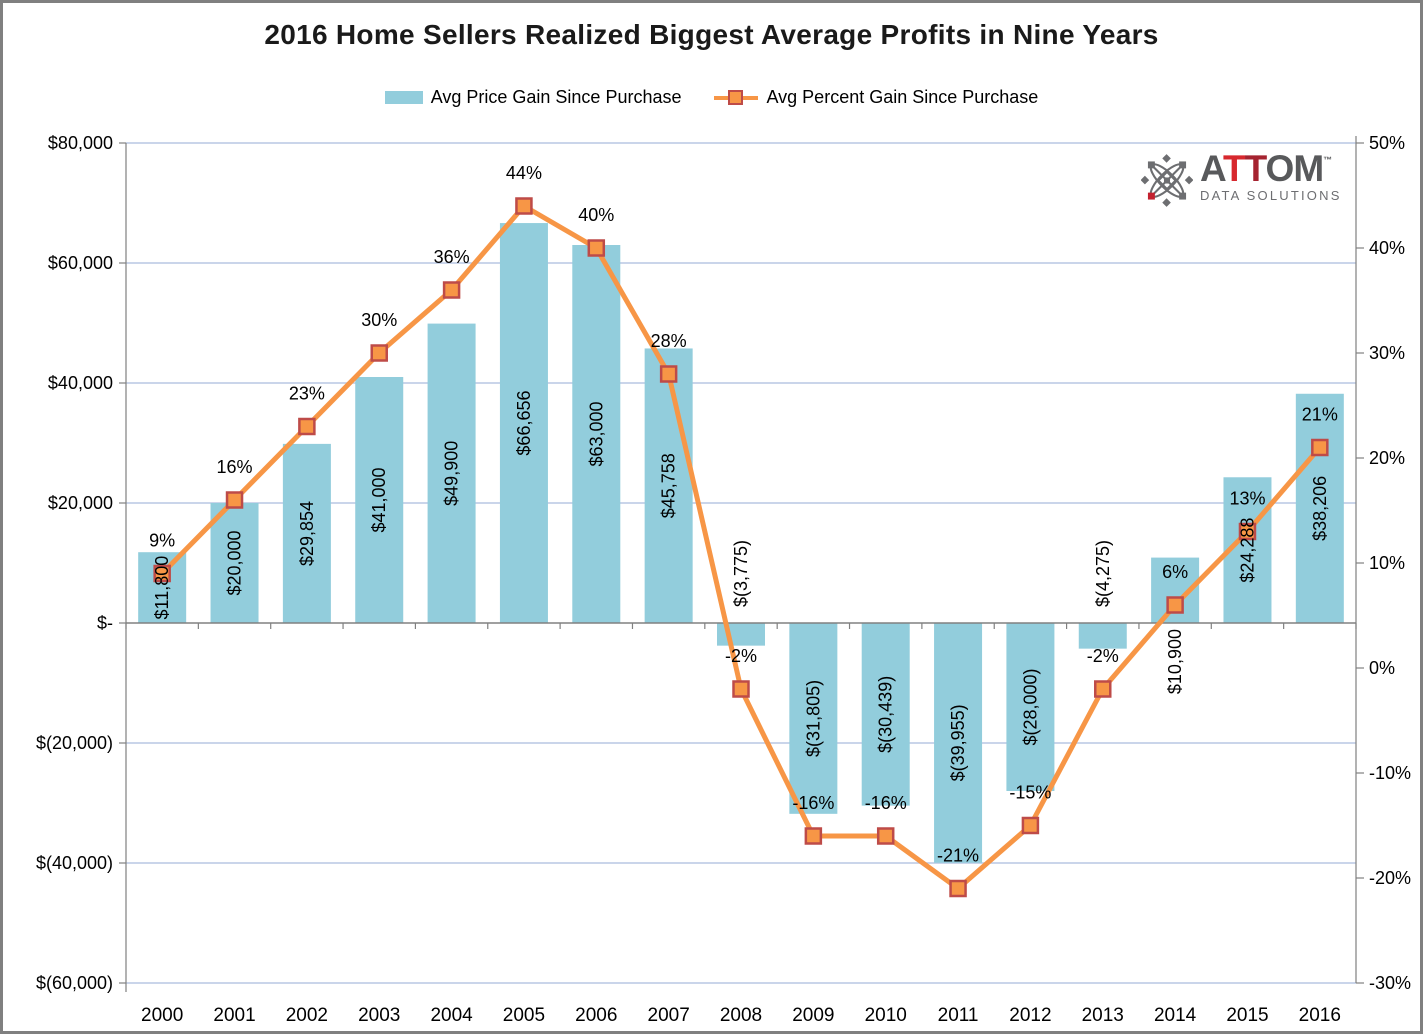  Describe the element at coordinates (234, 500) in the screenshot. I see `marker-2001` at that location.